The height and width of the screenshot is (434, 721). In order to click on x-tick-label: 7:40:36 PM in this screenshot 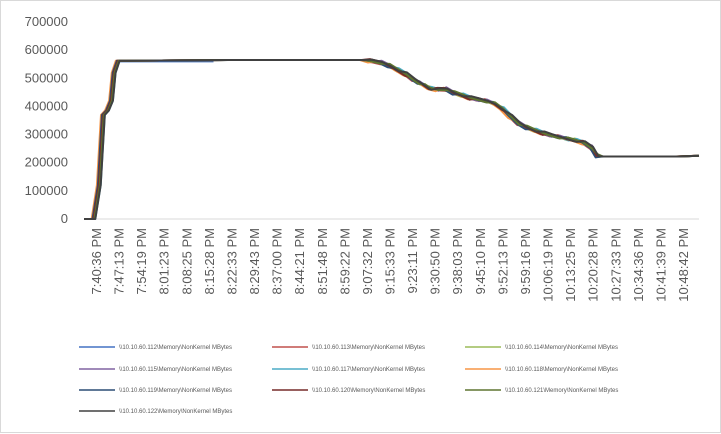, I will do `click(96, 261)`.